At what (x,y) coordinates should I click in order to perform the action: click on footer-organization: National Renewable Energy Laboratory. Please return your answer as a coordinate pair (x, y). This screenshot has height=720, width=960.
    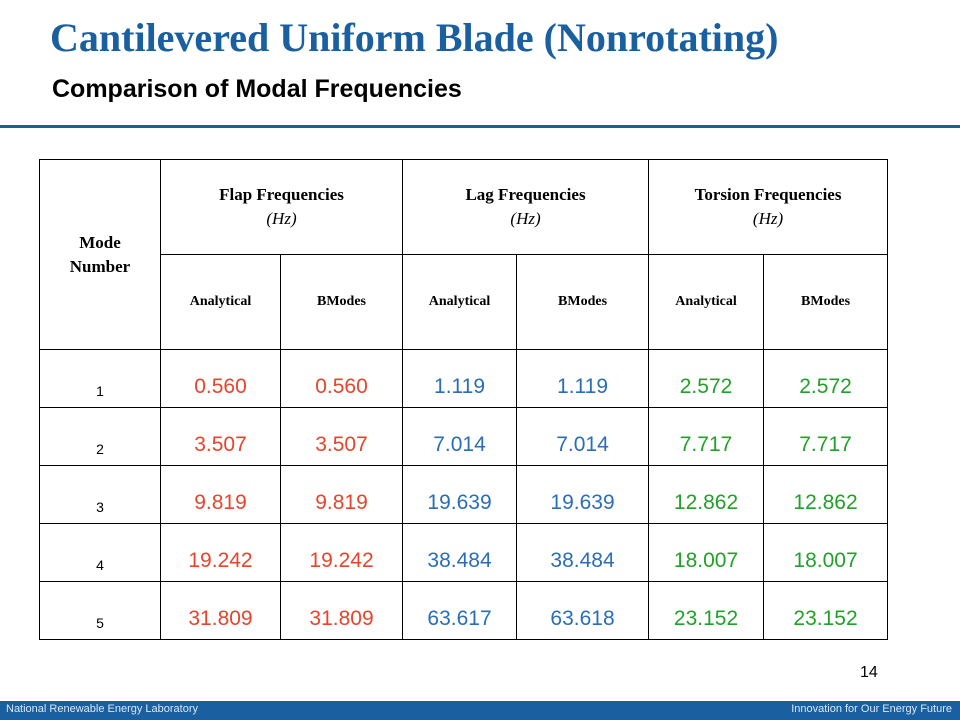
    Looking at the image, I should click on (102, 709).